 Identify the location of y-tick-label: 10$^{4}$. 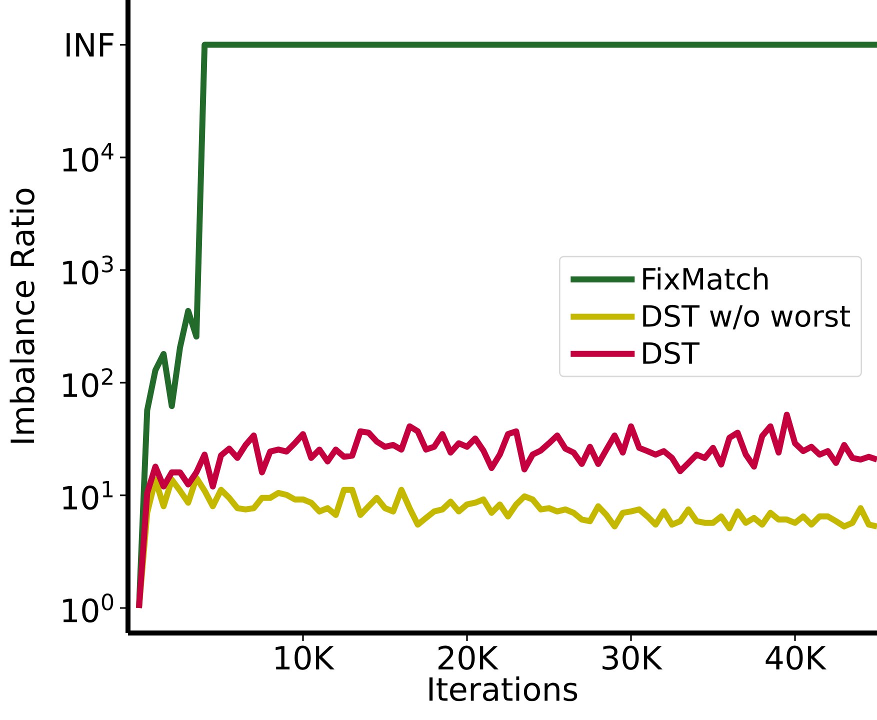
(88, 157).